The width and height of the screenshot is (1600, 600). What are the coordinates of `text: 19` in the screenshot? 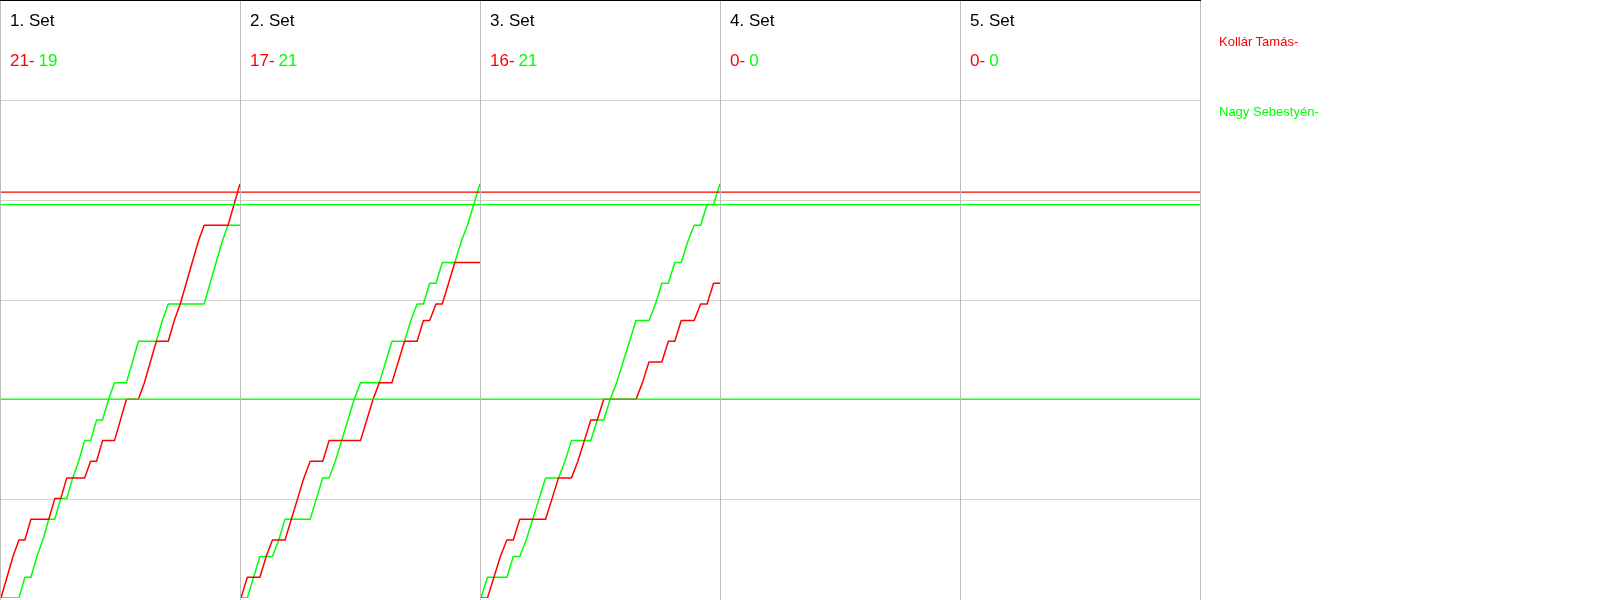 It's located at (48, 60).